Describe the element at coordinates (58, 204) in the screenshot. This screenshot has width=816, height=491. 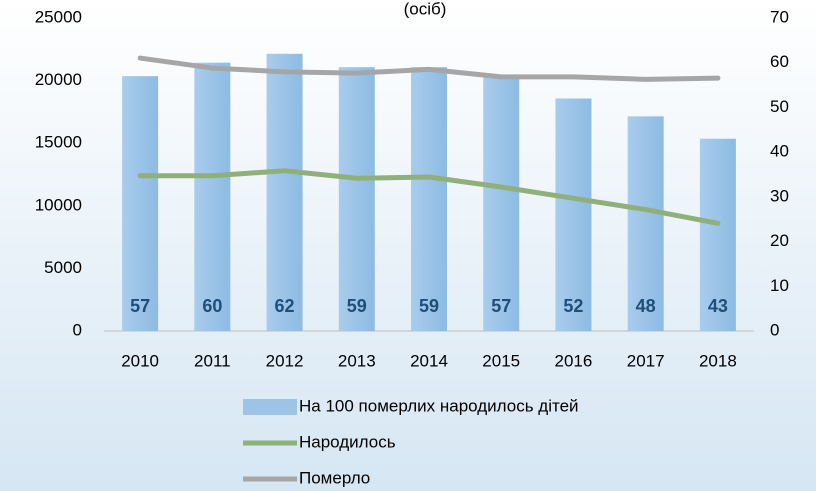
I see `y-tick-label: 10000` at that location.